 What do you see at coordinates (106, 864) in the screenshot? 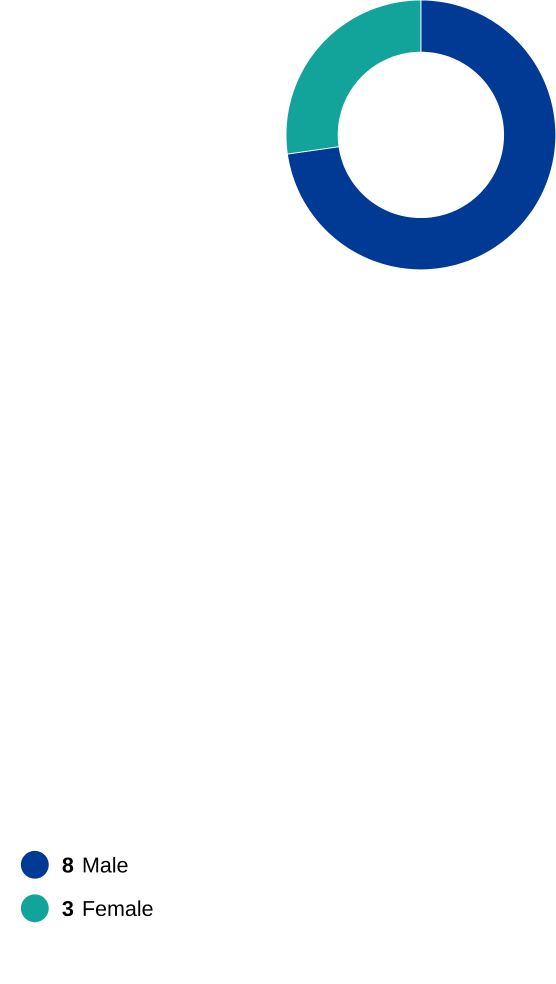
I see `legend-label: Male` at bounding box center [106, 864].